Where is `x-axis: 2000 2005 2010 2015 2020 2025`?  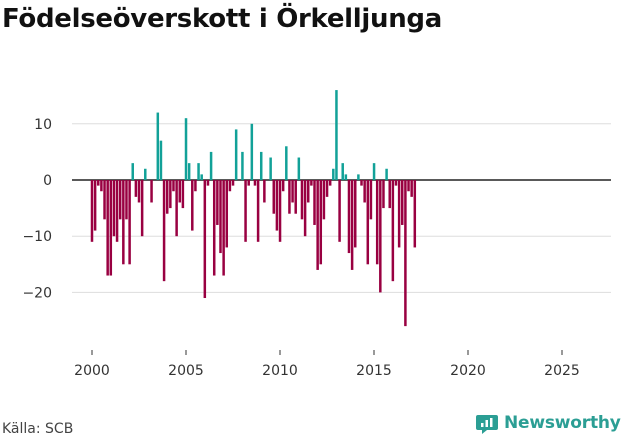 x-axis: 2000 2005 2010 2015 2020 2025 is located at coordinates (327, 364).